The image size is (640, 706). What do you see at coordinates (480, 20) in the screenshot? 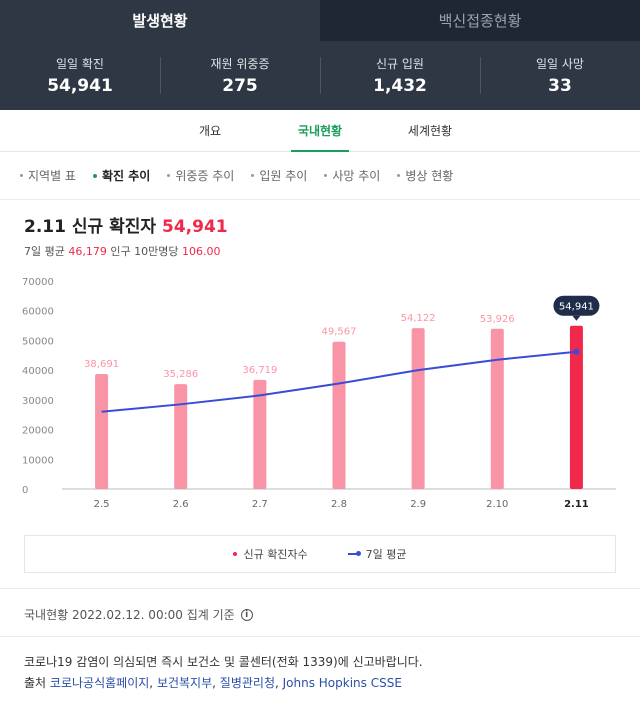
I see `tab-vaccination-status: 백신접종현황` at bounding box center [480, 20].